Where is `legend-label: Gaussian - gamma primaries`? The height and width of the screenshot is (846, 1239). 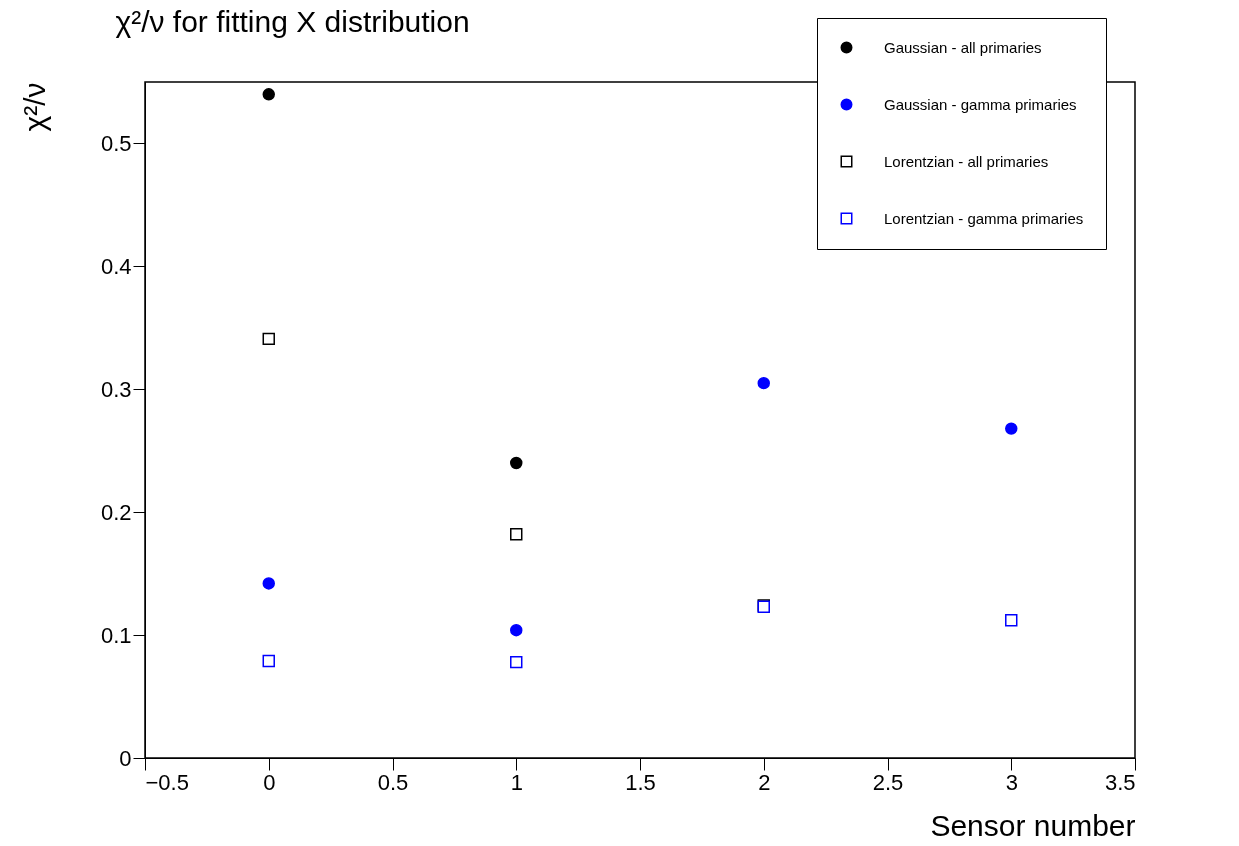
legend-label: Gaussian - gamma primaries is located at coordinates (980, 104).